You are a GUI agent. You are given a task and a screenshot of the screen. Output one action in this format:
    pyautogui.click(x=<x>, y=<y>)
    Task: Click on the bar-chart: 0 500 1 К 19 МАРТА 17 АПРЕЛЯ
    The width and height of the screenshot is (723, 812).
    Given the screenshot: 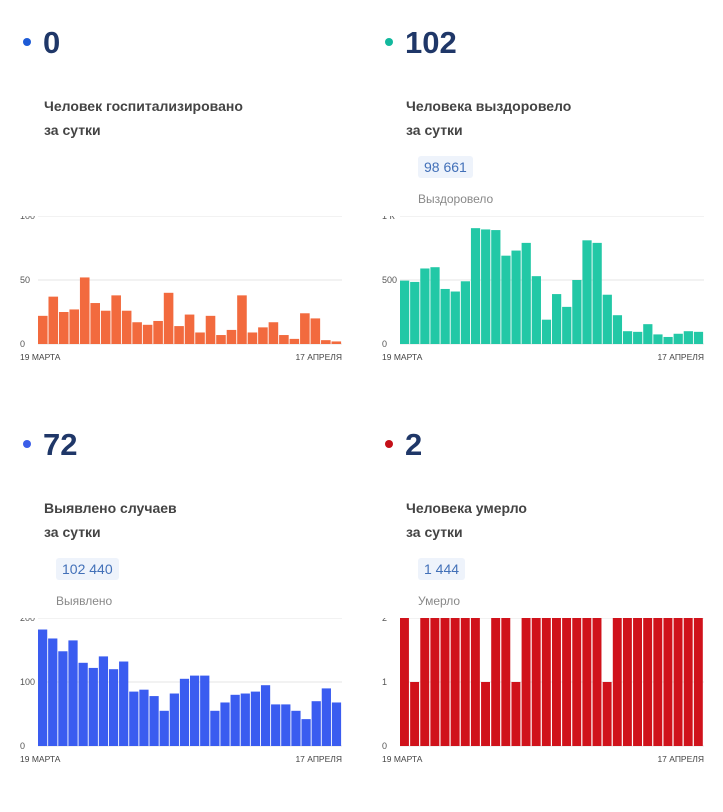 What is the action you would take?
    pyautogui.click(x=543, y=289)
    